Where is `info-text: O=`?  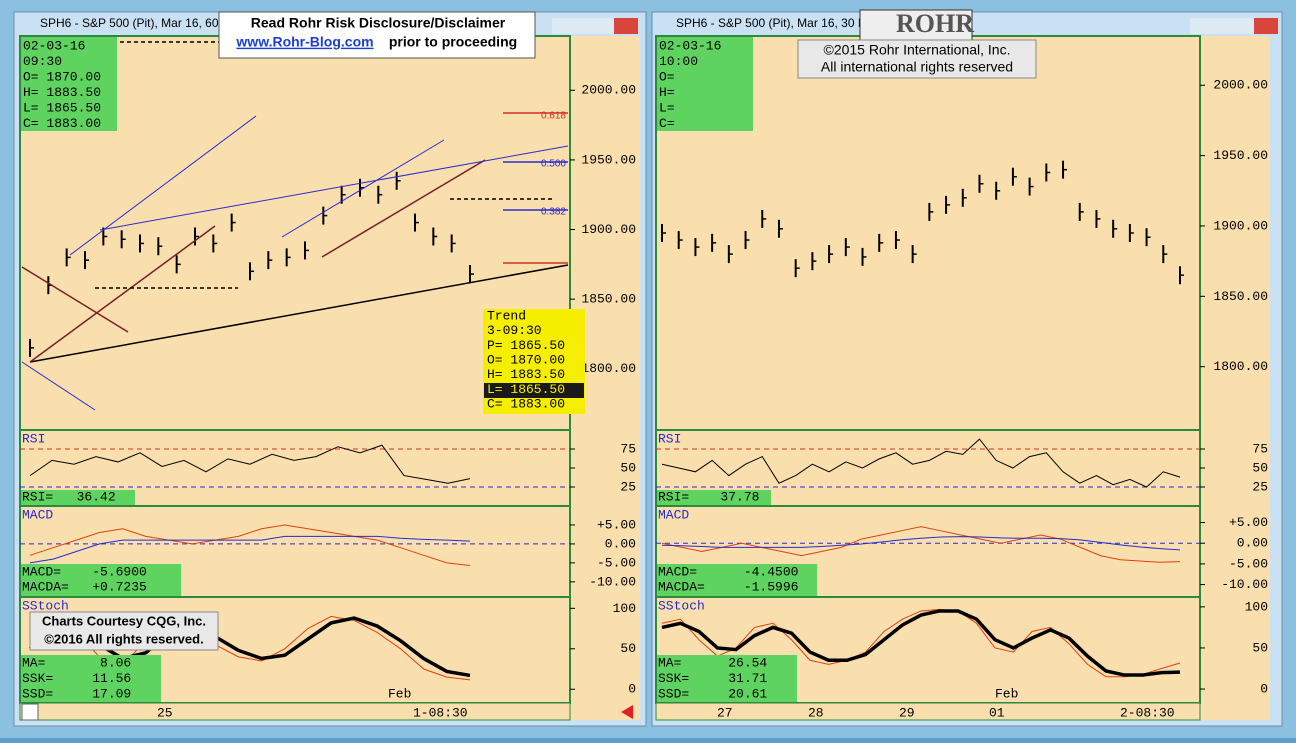
info-text: O= is located at coordinates (667, 76).